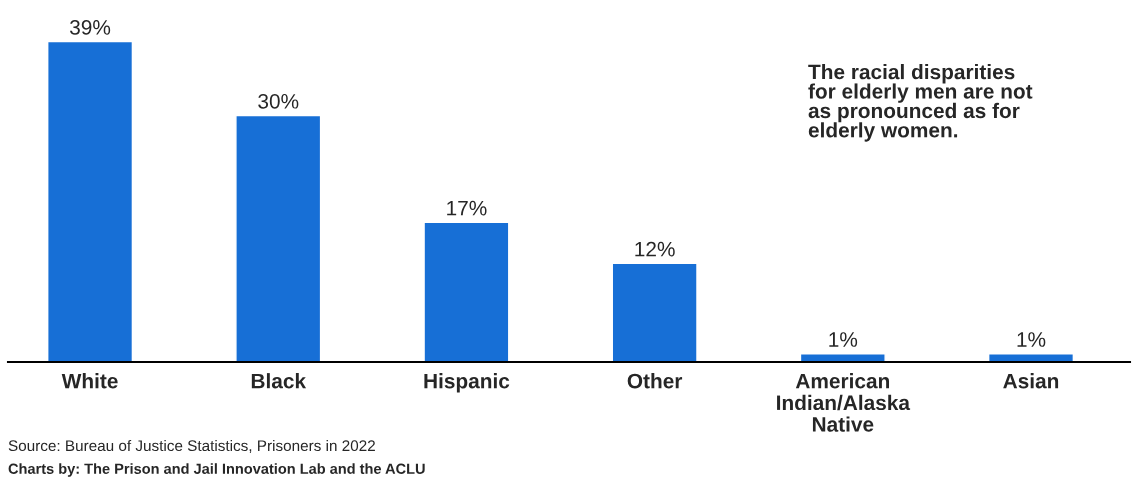  I want to click on x-tick-label: Asian, so click(1031, 381).